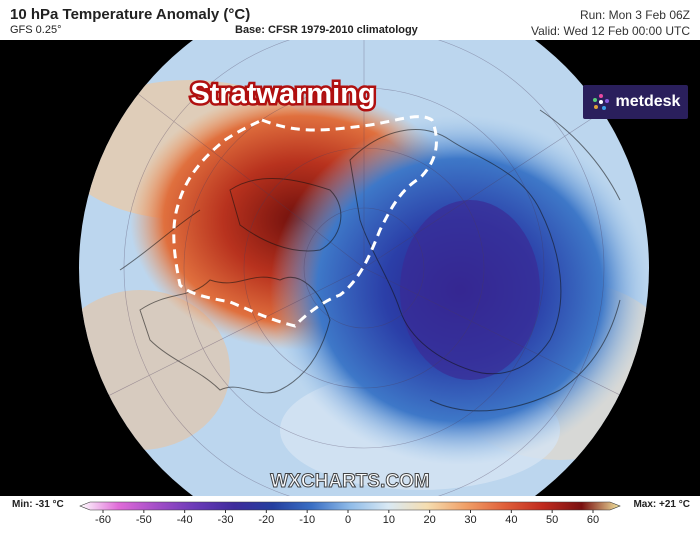 The height and width of the screenshot is (536, 700). What do you see at coordinates (552, 520) in the screenshot?
I see `legend-tick-label: 50` at bounding box center [552, 520].